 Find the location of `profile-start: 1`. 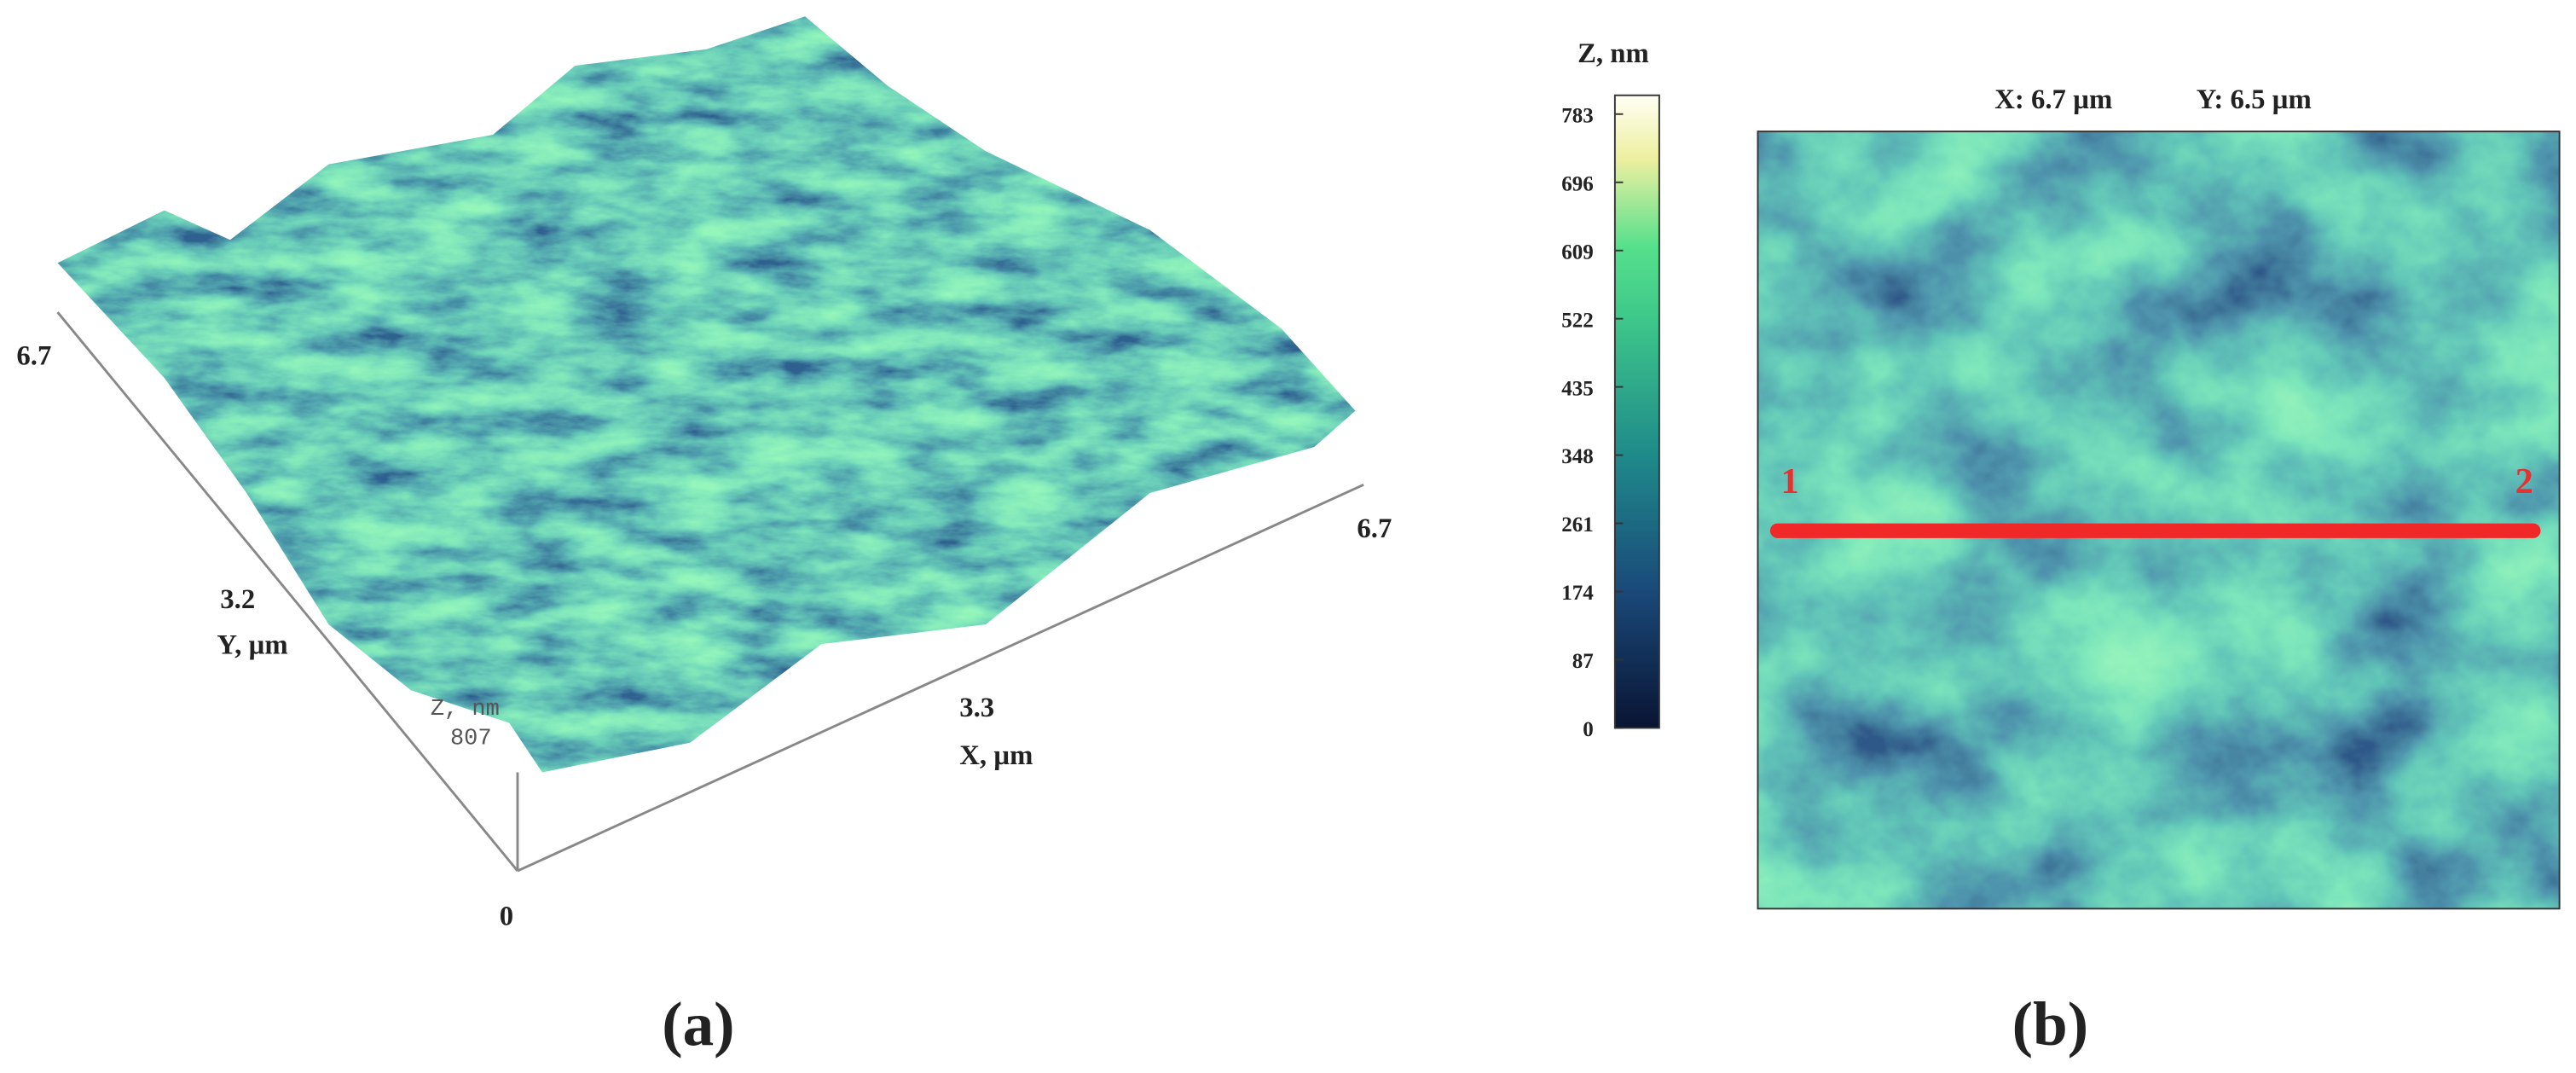

profile-start: 1 is located at coordinates (1789, 481).